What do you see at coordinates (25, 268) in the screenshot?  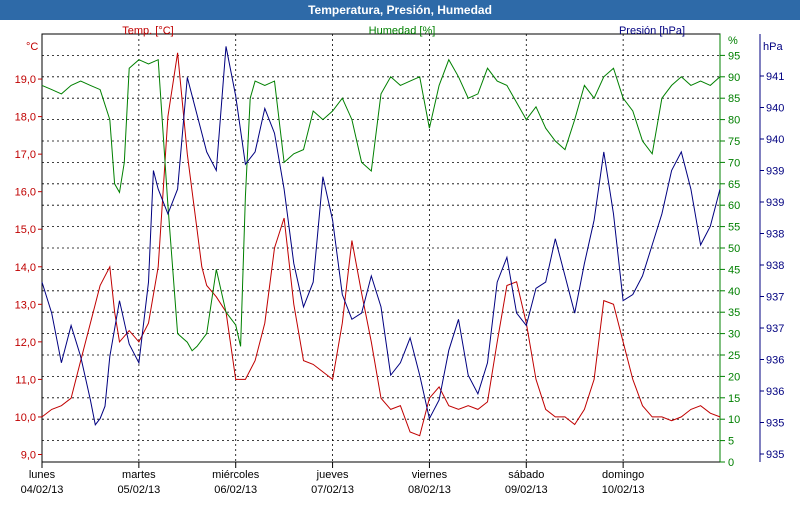 I see `temp-tick-label: 14,0` at bounding box center [25, 268].